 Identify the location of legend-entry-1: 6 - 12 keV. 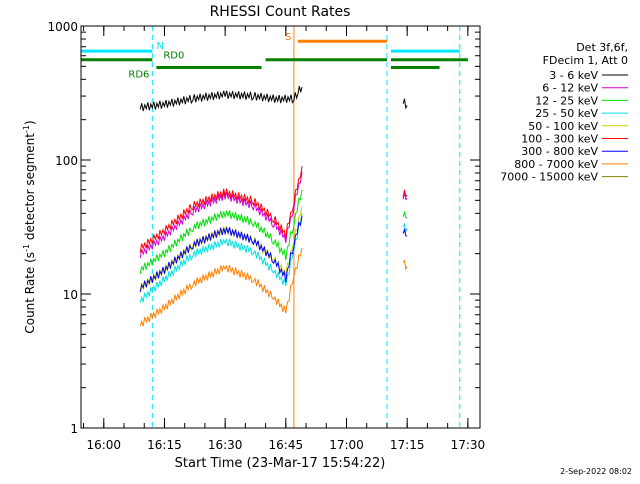
(570, 88).